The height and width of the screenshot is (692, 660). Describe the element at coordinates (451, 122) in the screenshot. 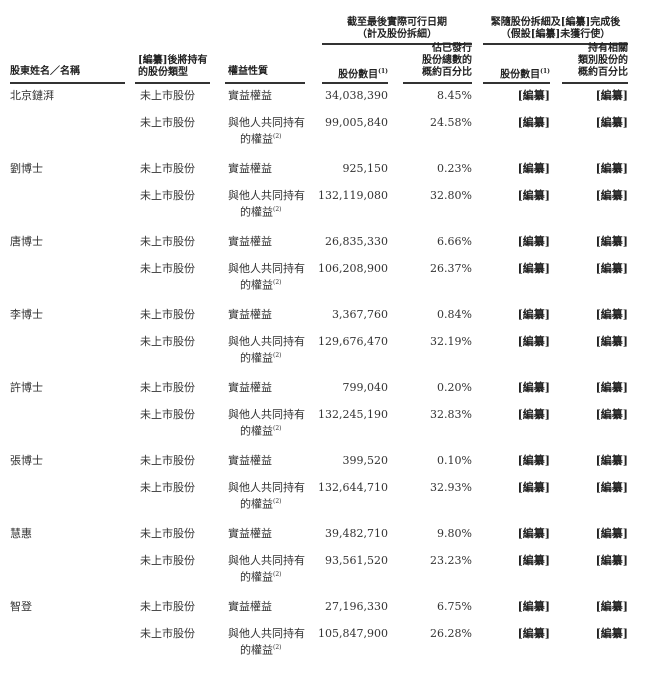

I see `percentage: 24.58%` at that location.